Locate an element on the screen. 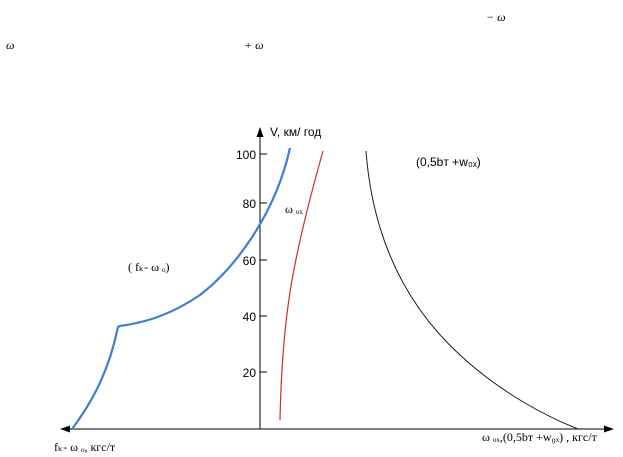 This screenshot has width=623, height=457. y-tick-label: 40 is located at coordinates (250, 317).